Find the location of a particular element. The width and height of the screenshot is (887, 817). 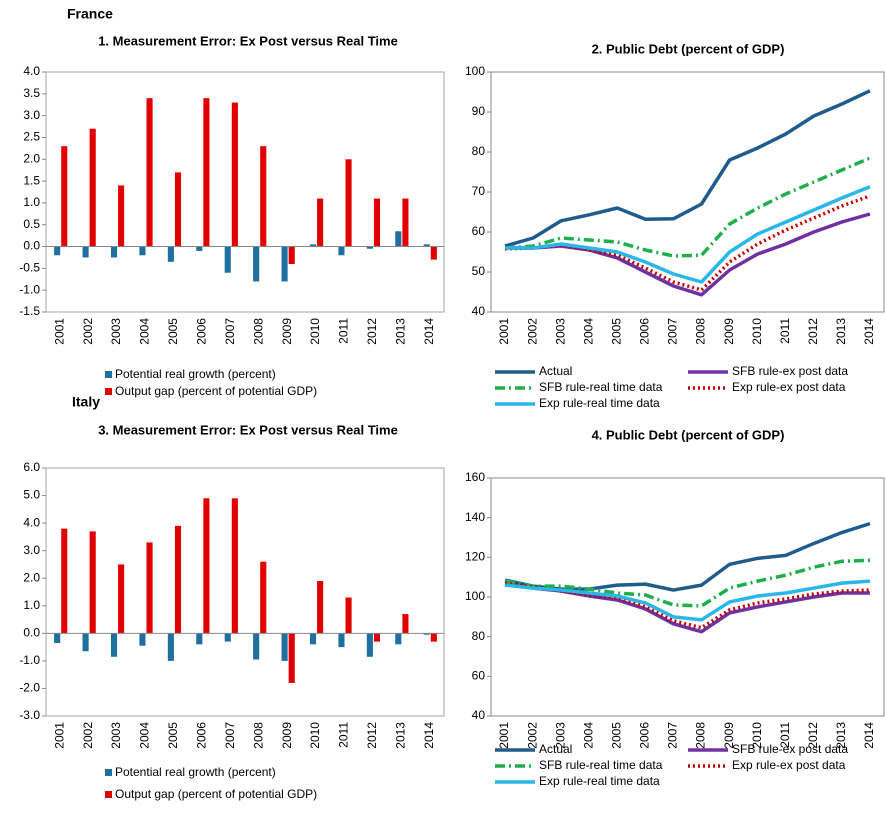

legend-label: SFB rule-real time data is located at coordinates (601, 387).